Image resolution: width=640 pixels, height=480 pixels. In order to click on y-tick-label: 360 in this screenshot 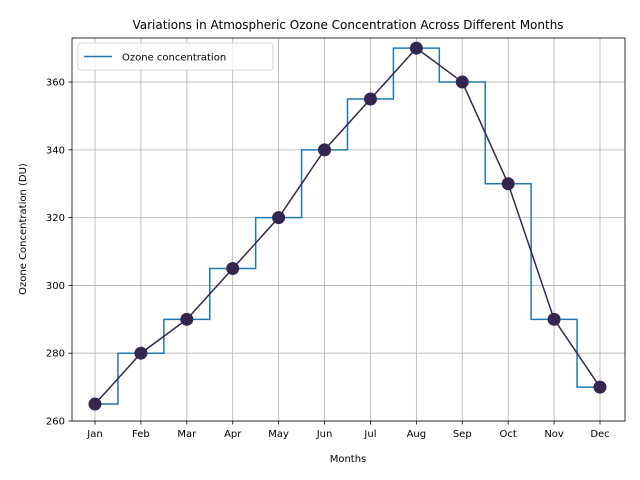, I will do `click(55, 83)`.